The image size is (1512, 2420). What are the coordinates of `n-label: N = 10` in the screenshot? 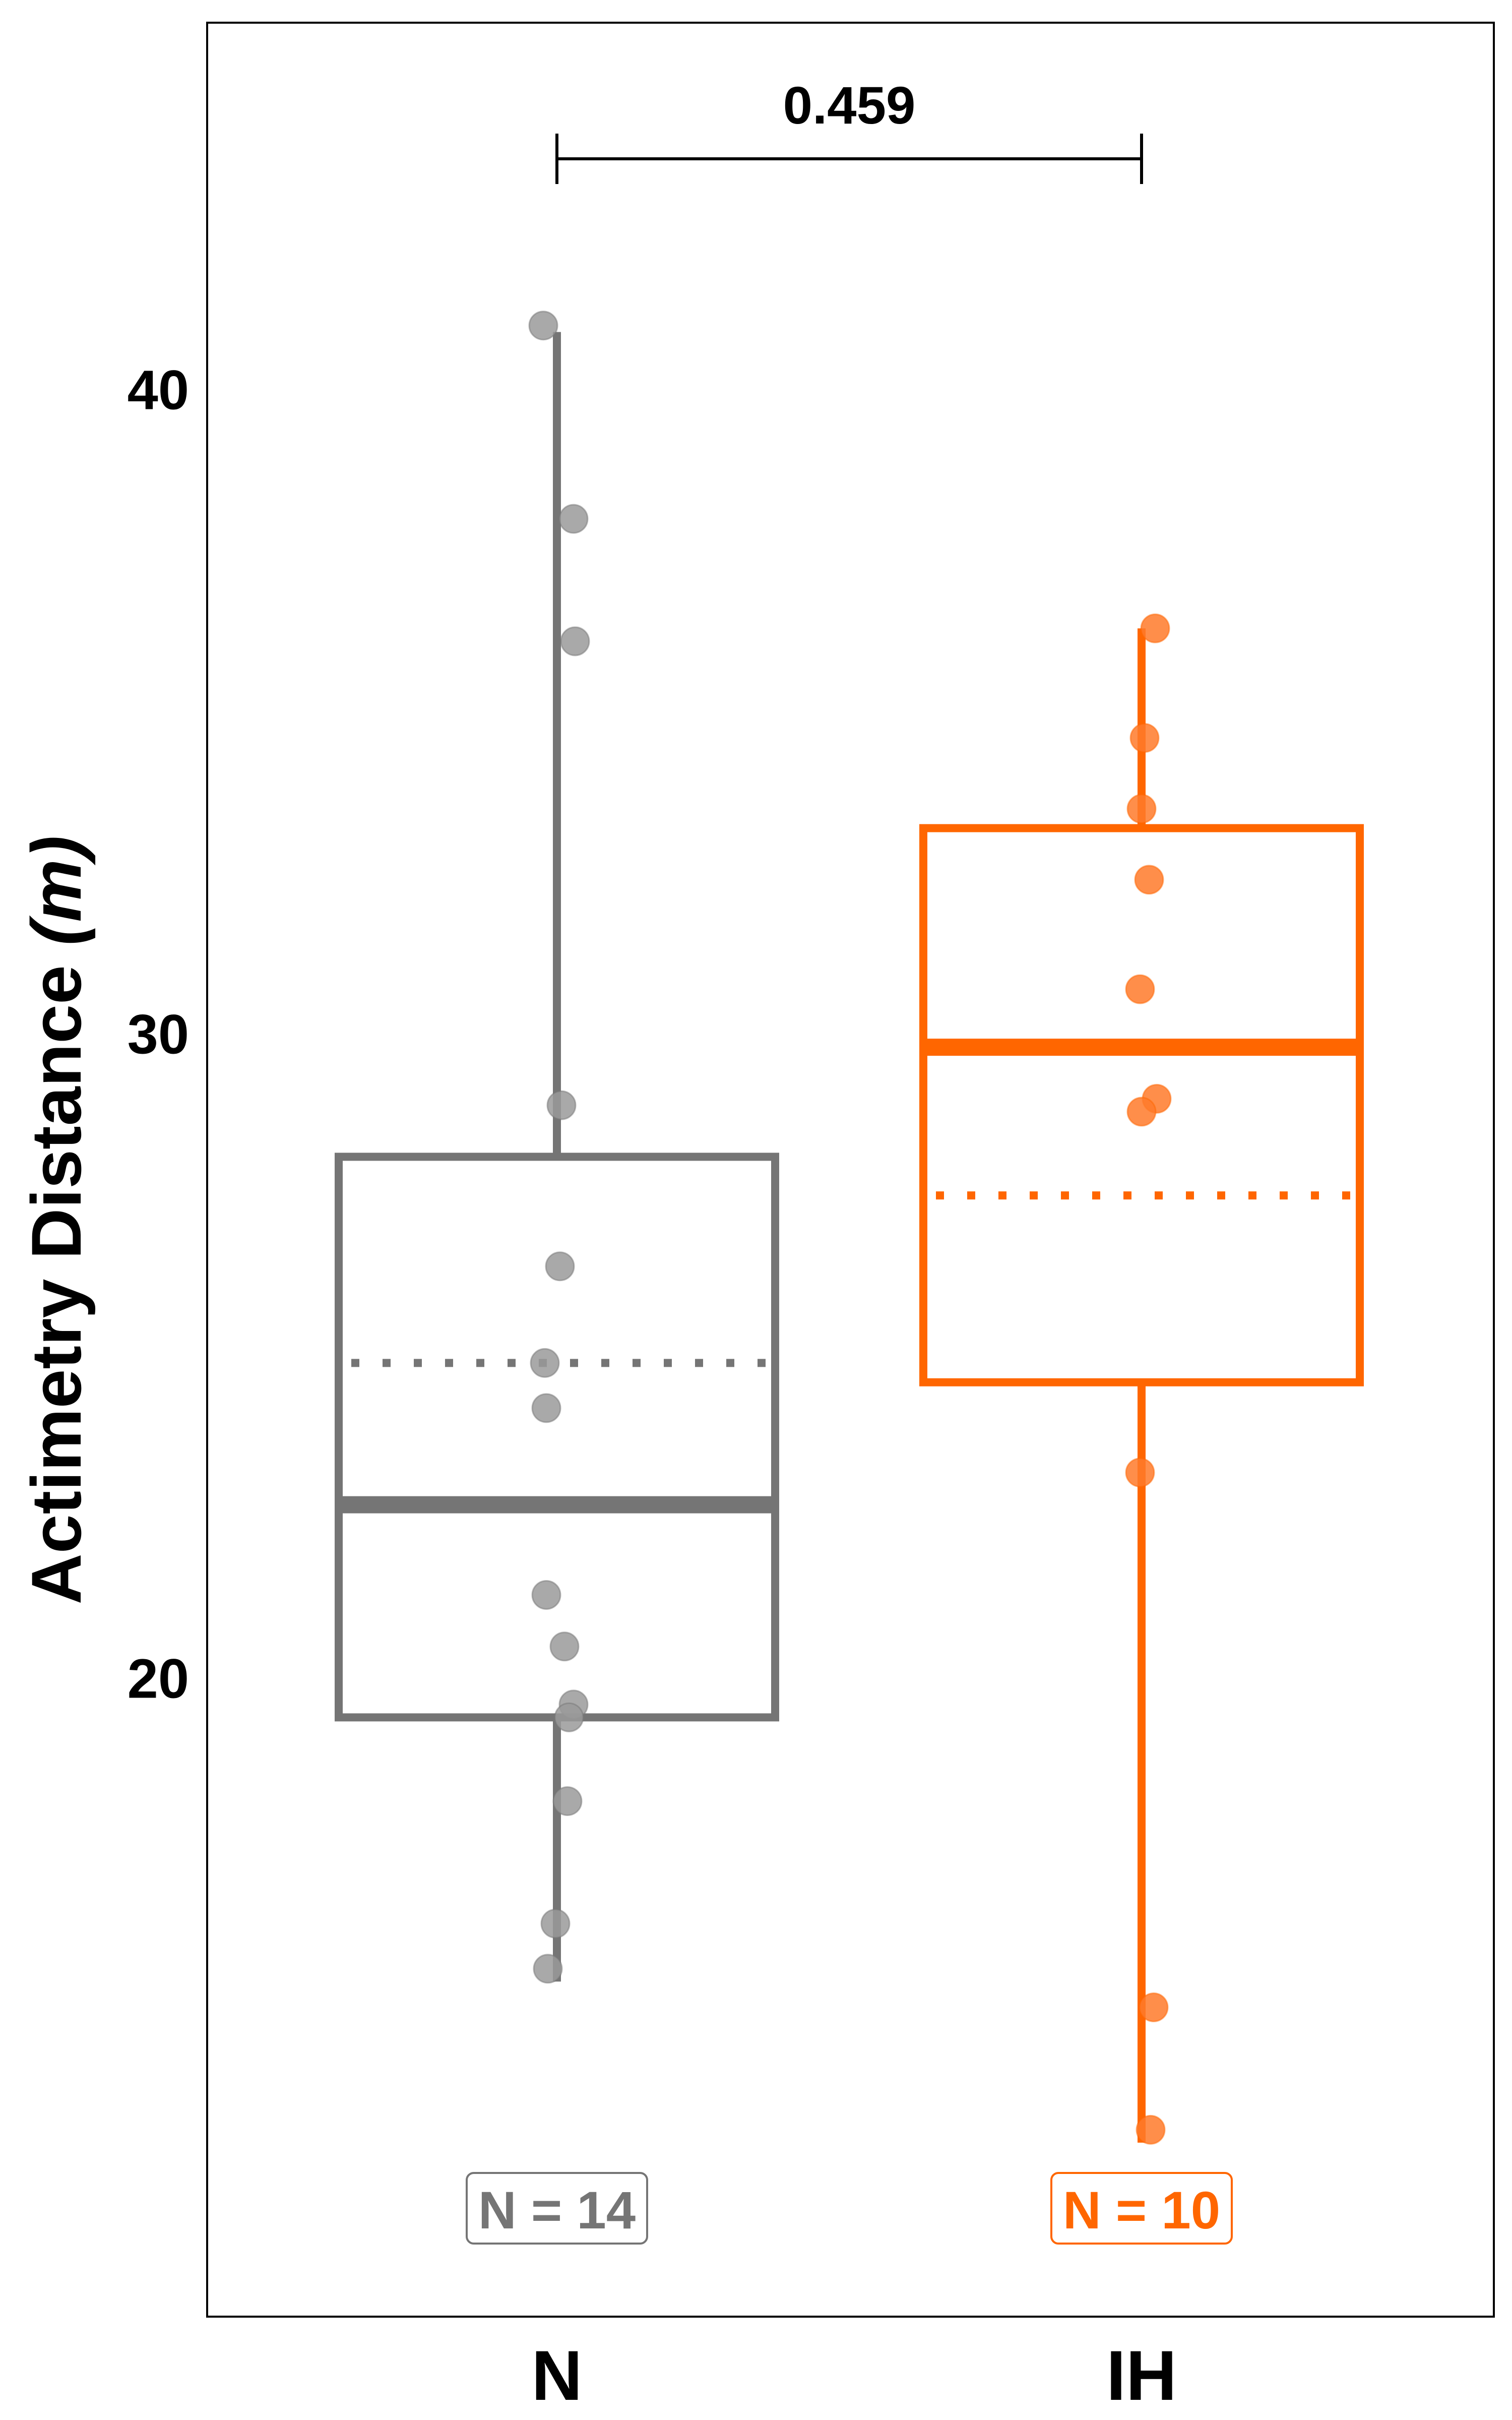 It's located at (1141, 2210).